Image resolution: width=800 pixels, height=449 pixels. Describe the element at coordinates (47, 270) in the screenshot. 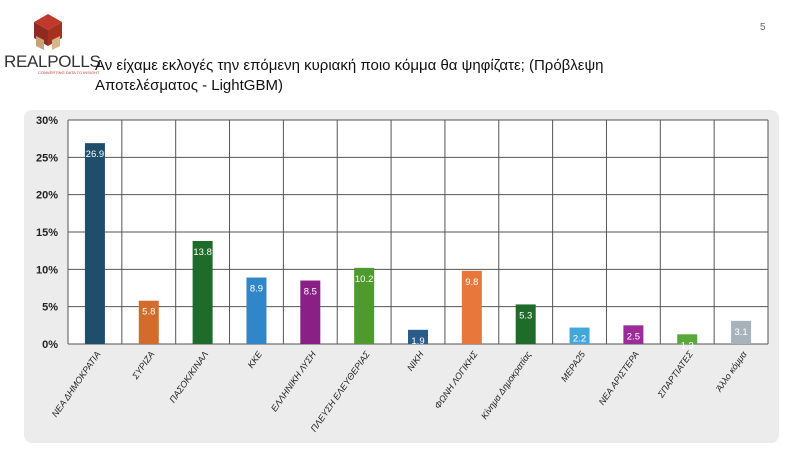

I see `y-tick-label: 10%` at that location.